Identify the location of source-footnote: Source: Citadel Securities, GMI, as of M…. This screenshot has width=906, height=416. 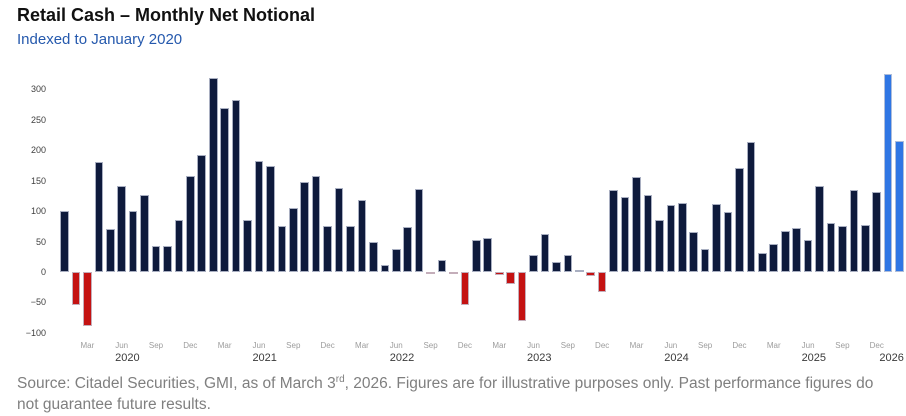
(459, 394).